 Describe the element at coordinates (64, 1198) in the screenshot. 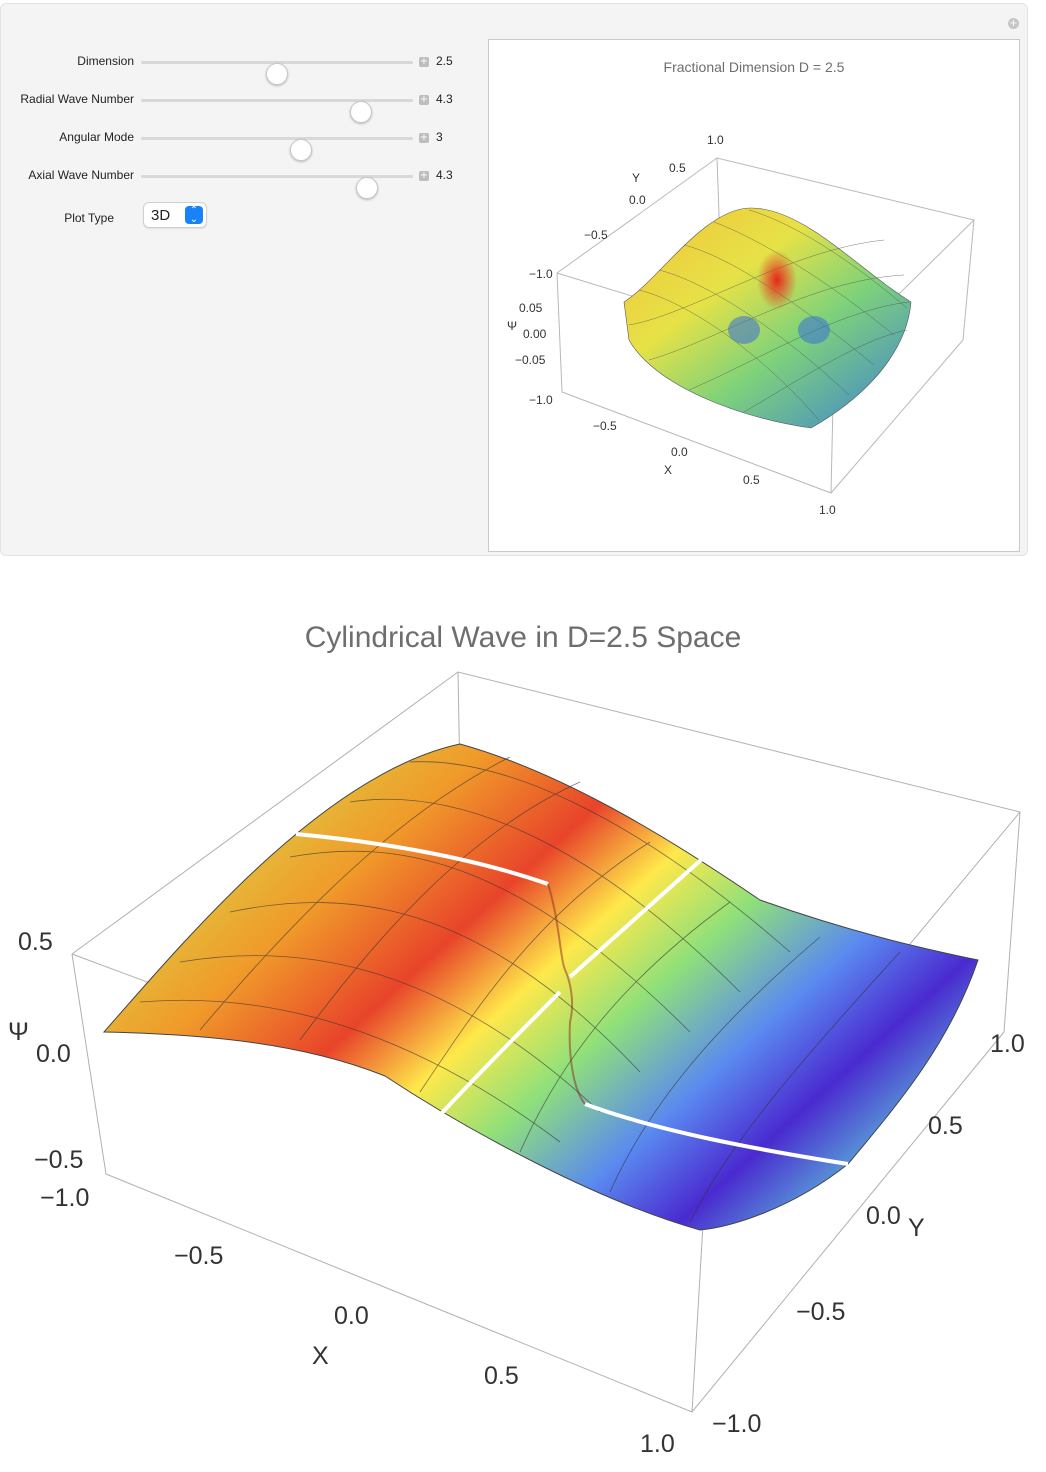

I see `big-xtick-label: −1.0` at that location.